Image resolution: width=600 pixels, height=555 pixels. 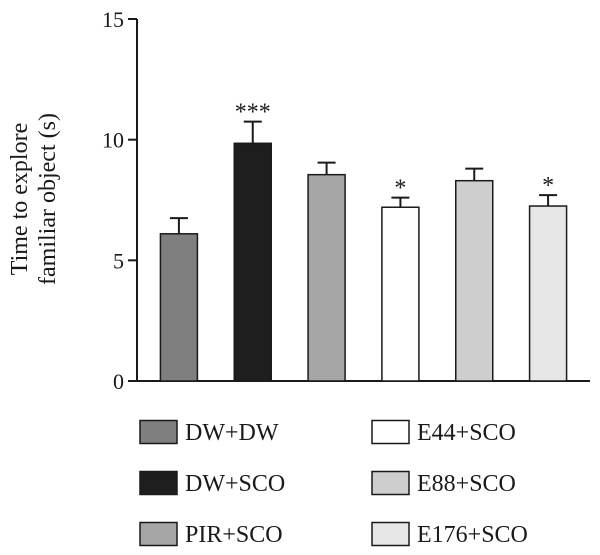 I want to click on legend-label: E44+SCO, so click(x=466, y=433).